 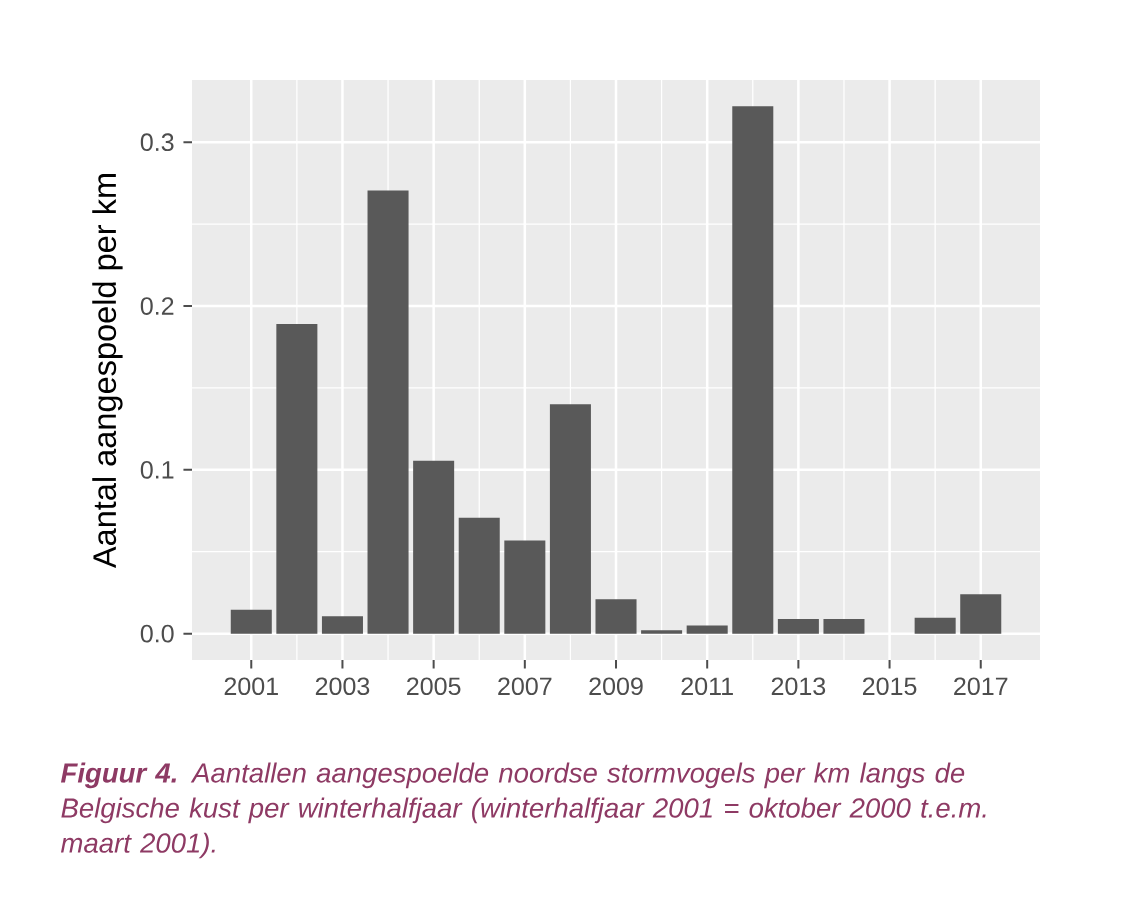 What do you see at coordinates (525, 686) in the screenshot?
I see `x-tick-label: 2007` at bounding box center [525, 686].